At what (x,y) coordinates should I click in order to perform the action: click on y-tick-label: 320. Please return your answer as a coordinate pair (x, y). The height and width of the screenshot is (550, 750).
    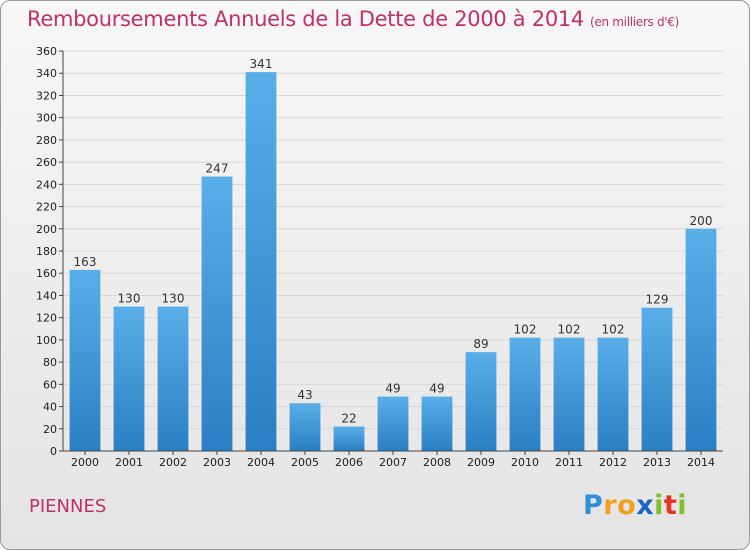
    Looking at the image, I should click on (46, 95).